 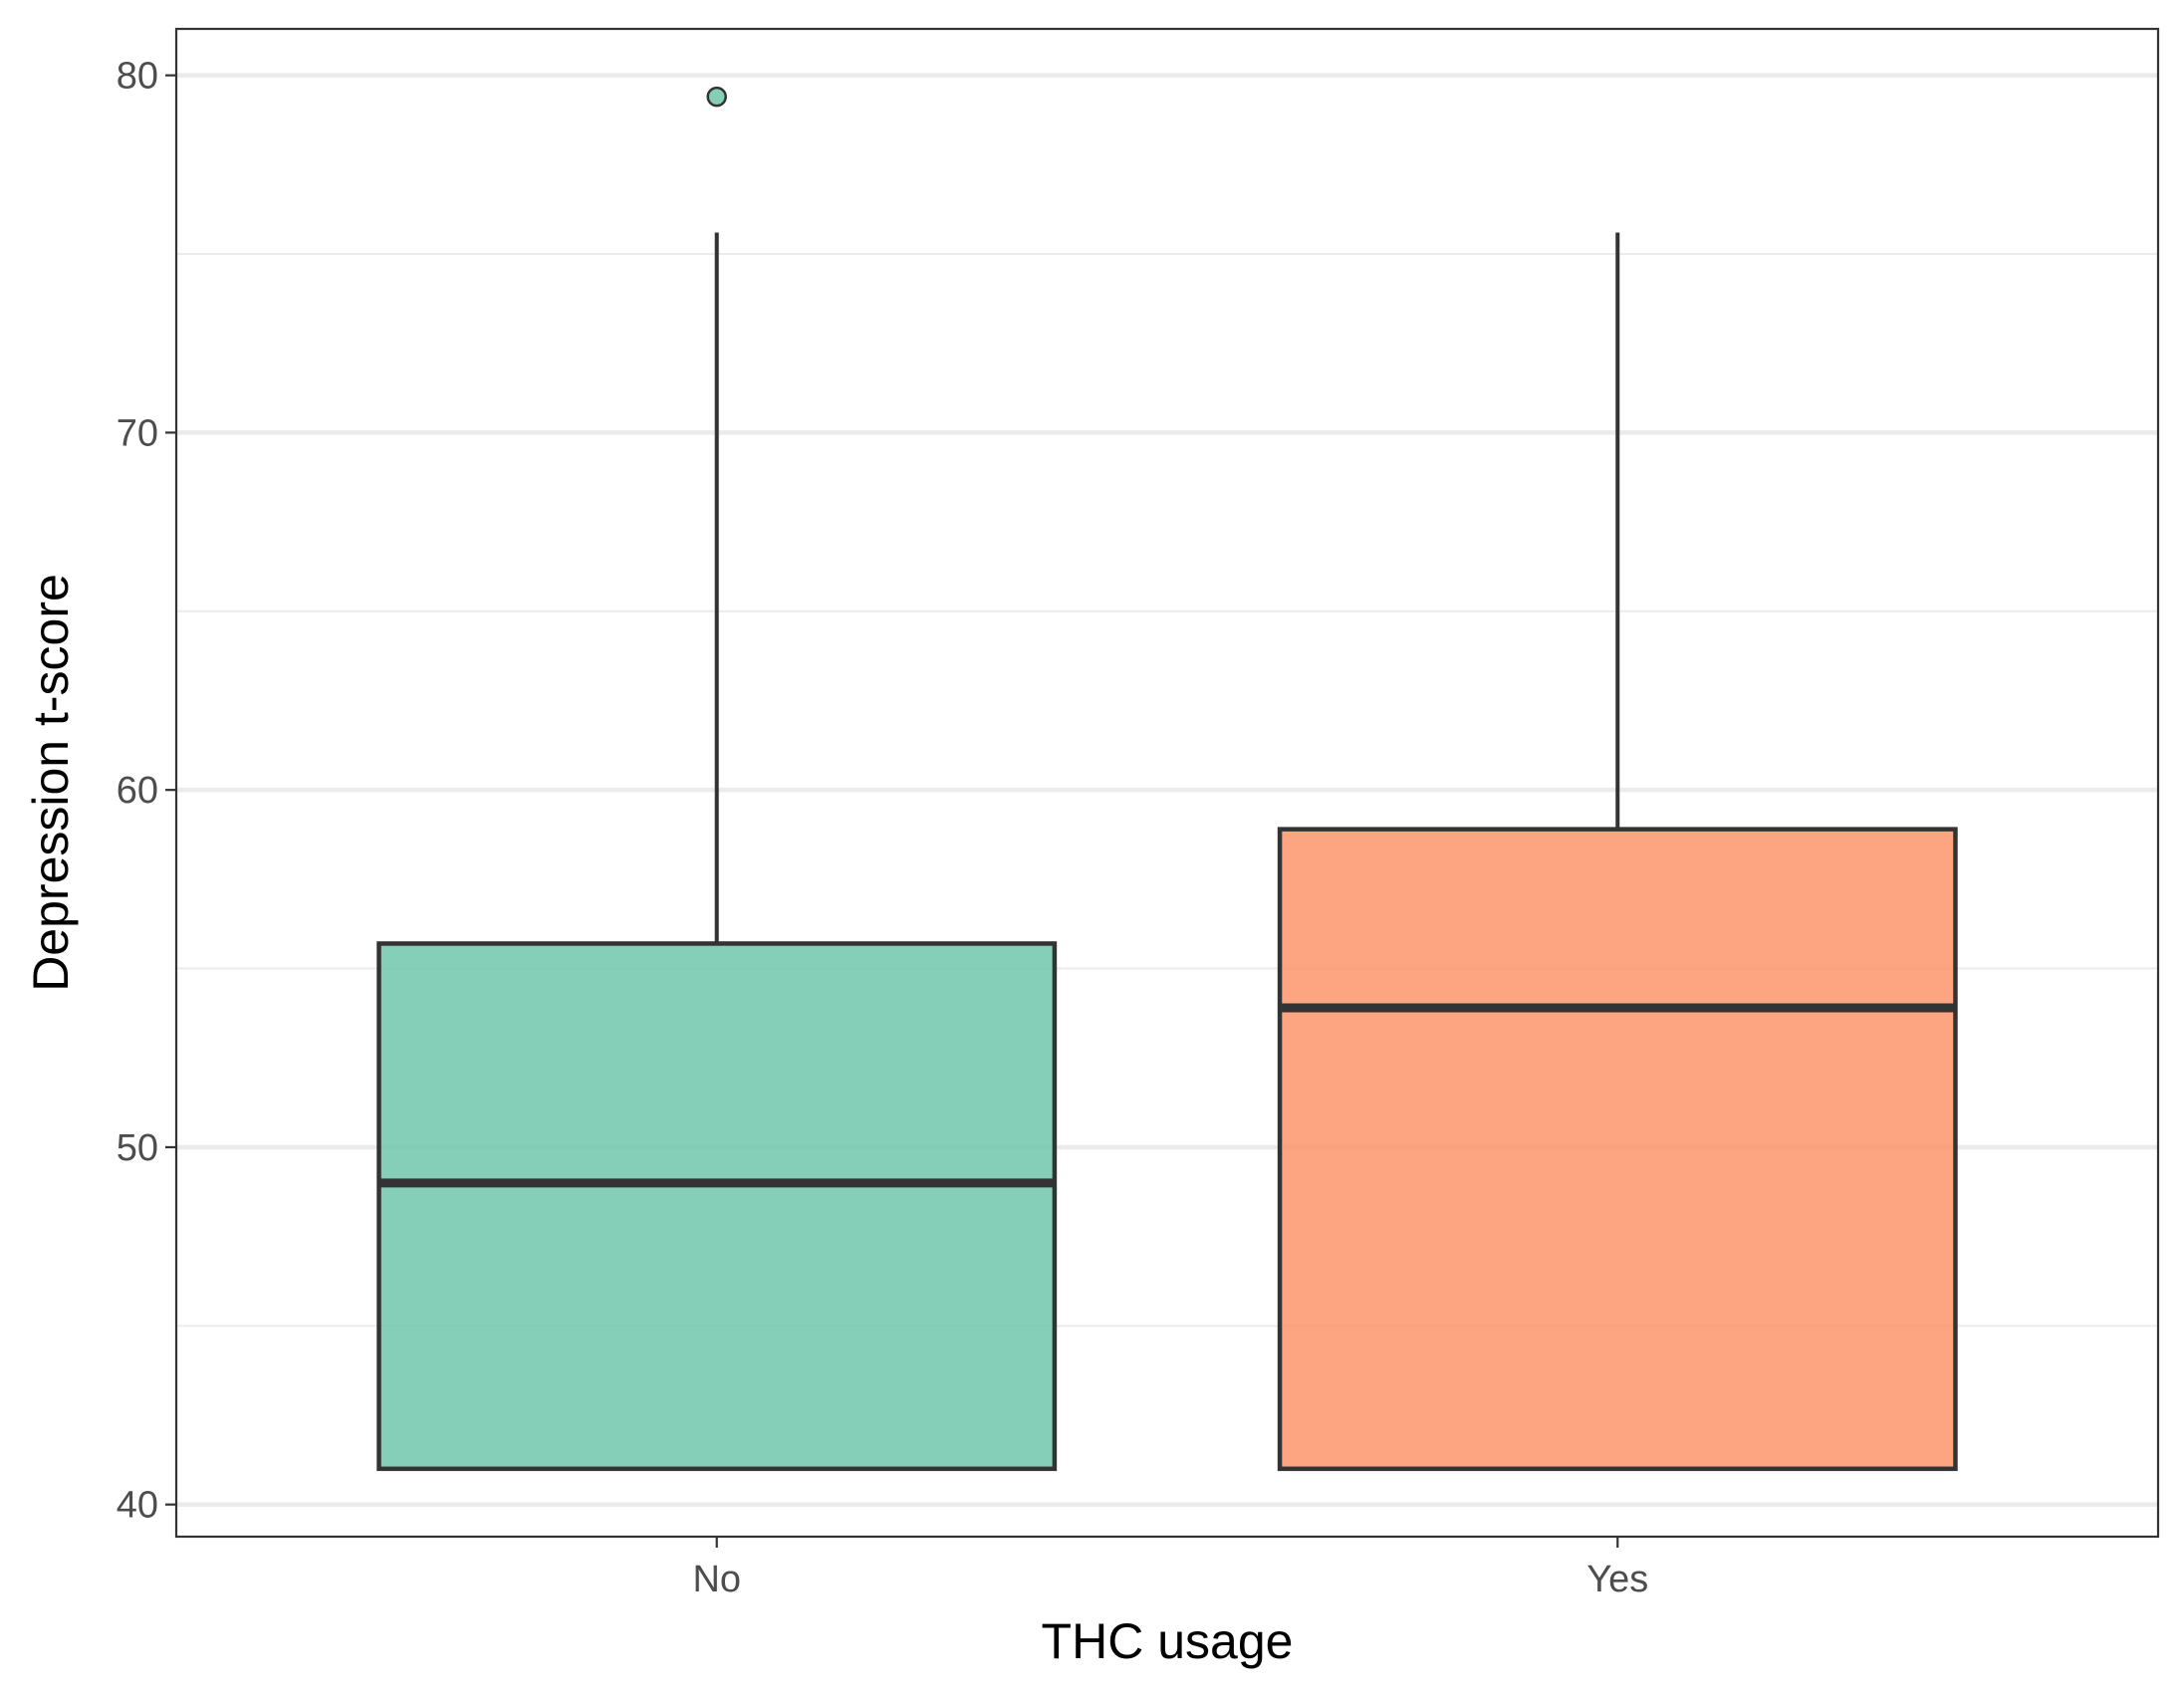 What do you see at coordinates (137, 1506) in the screenshot?
I see `y-tick-label: 40` at bounding box center [137, 1506].